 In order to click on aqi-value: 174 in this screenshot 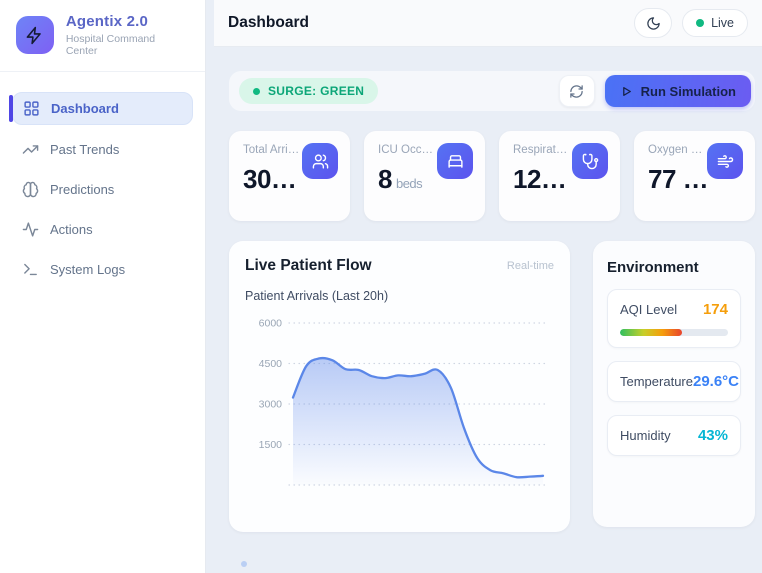, I will do `click(715, 309)`.